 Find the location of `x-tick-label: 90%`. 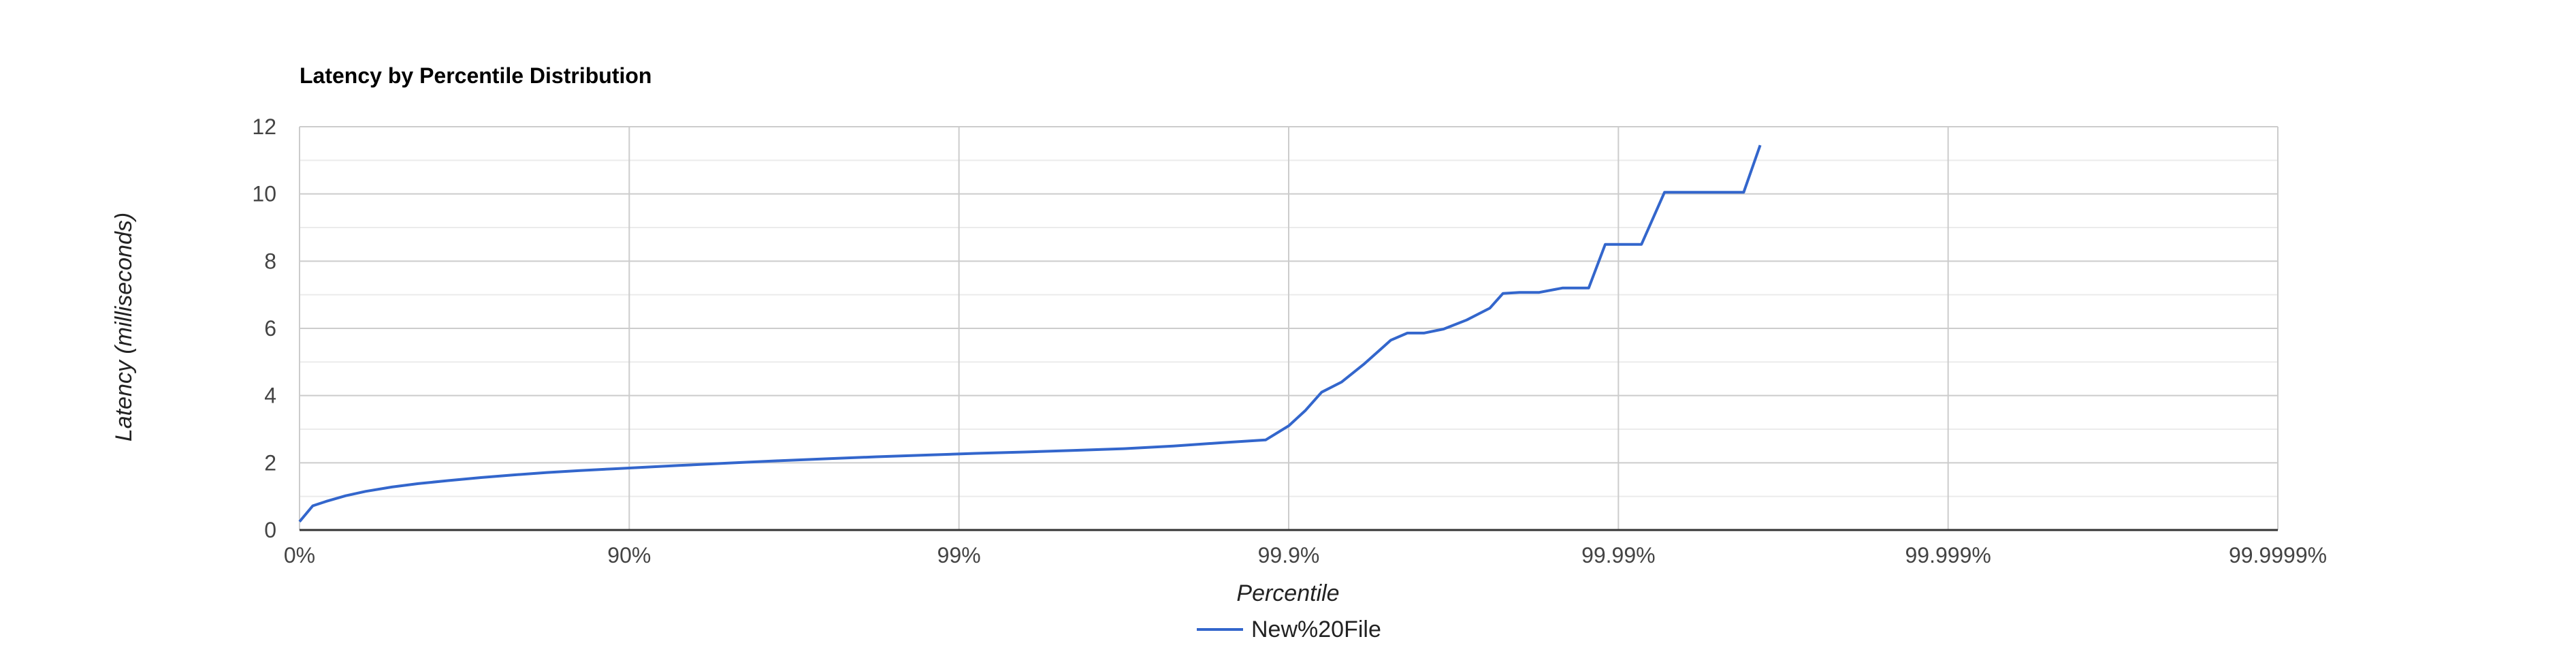

x-tick-label: 90% is located at coordinates (629, 555).